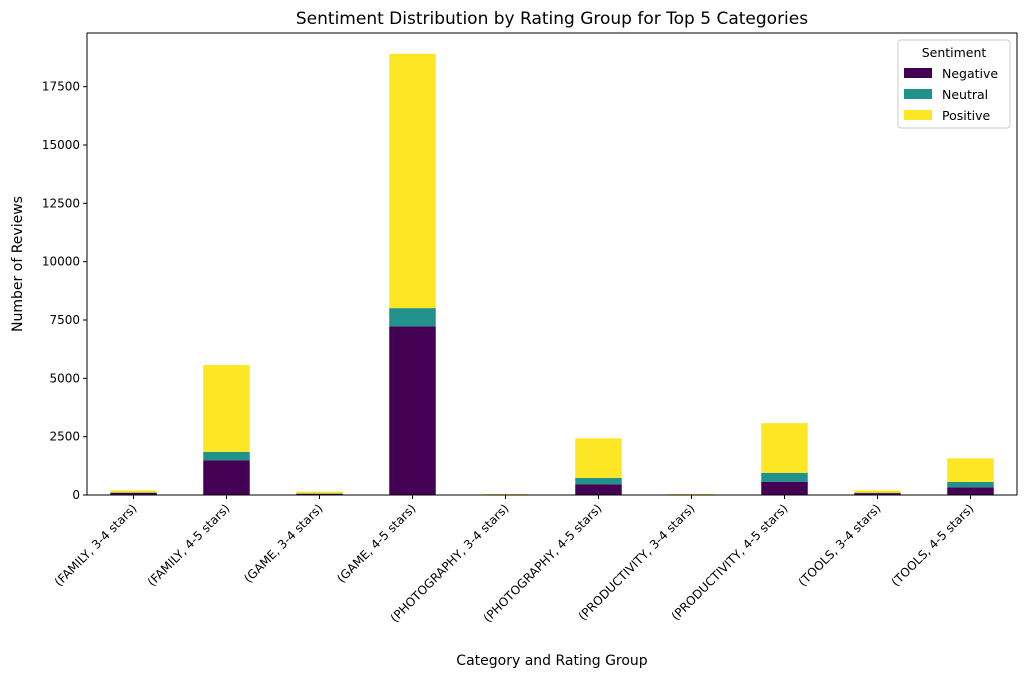 The width and height of the screenshot is (1027, 680). Describe the element at coordinates (965, 94) in the screenshot. I see `legend-label-neutral: Neutral` at that location.